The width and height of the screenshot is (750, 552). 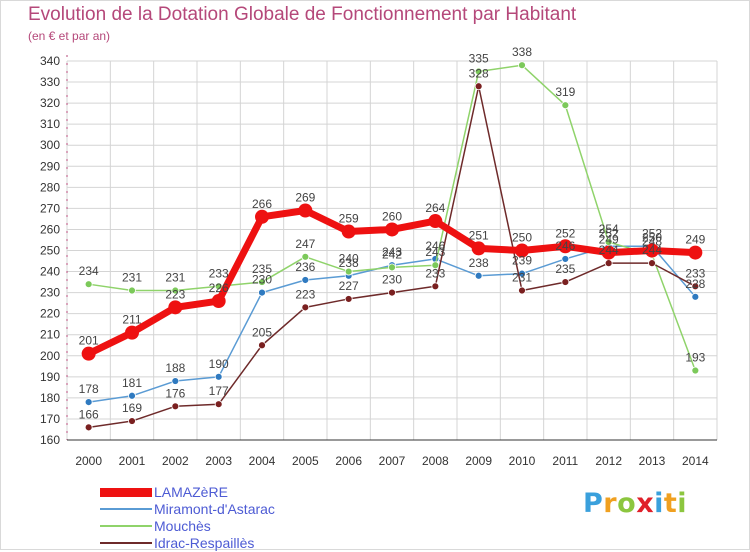 I want to click on data-label: 227, so click(x=349, y=286).